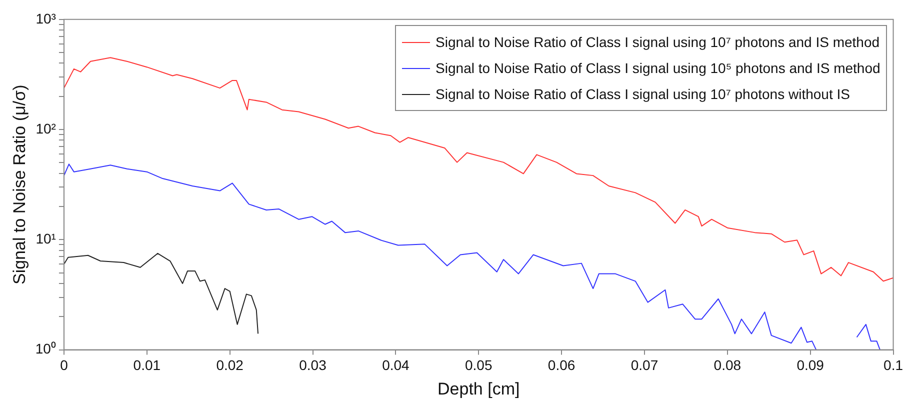  Describe the element at coordinates (479, 388) in the screenshot. I see `x-axis-title: Depth [cm]` at that location.